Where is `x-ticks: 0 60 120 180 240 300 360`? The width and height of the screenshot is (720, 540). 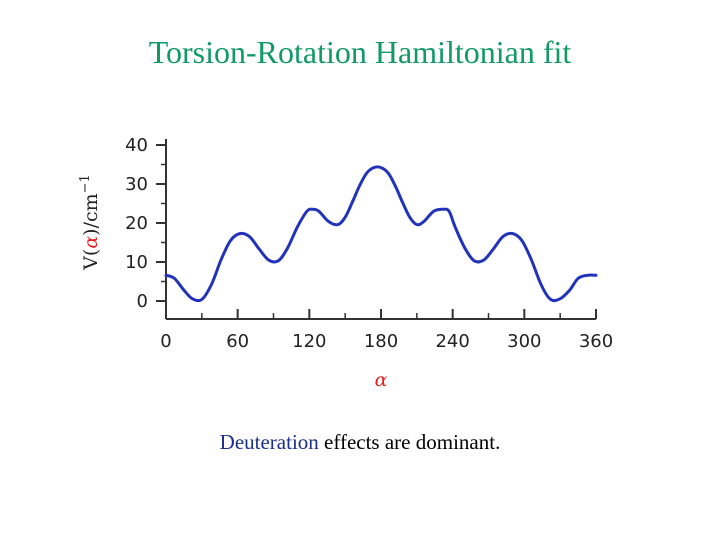 x-ticks: 0 60 120 180 240 300 360 is located at coordinates (386, 330).